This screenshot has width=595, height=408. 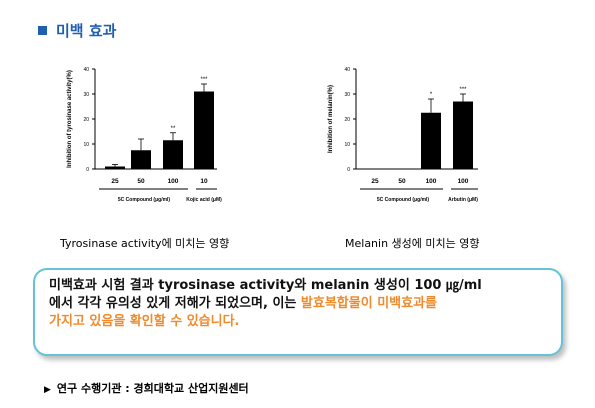 I want to click on summary-line-2: 에서 각각 유의성 있게 저해가 되었으며, 이는 발효복합물이 미백효과를, so click(x=299, y=304).